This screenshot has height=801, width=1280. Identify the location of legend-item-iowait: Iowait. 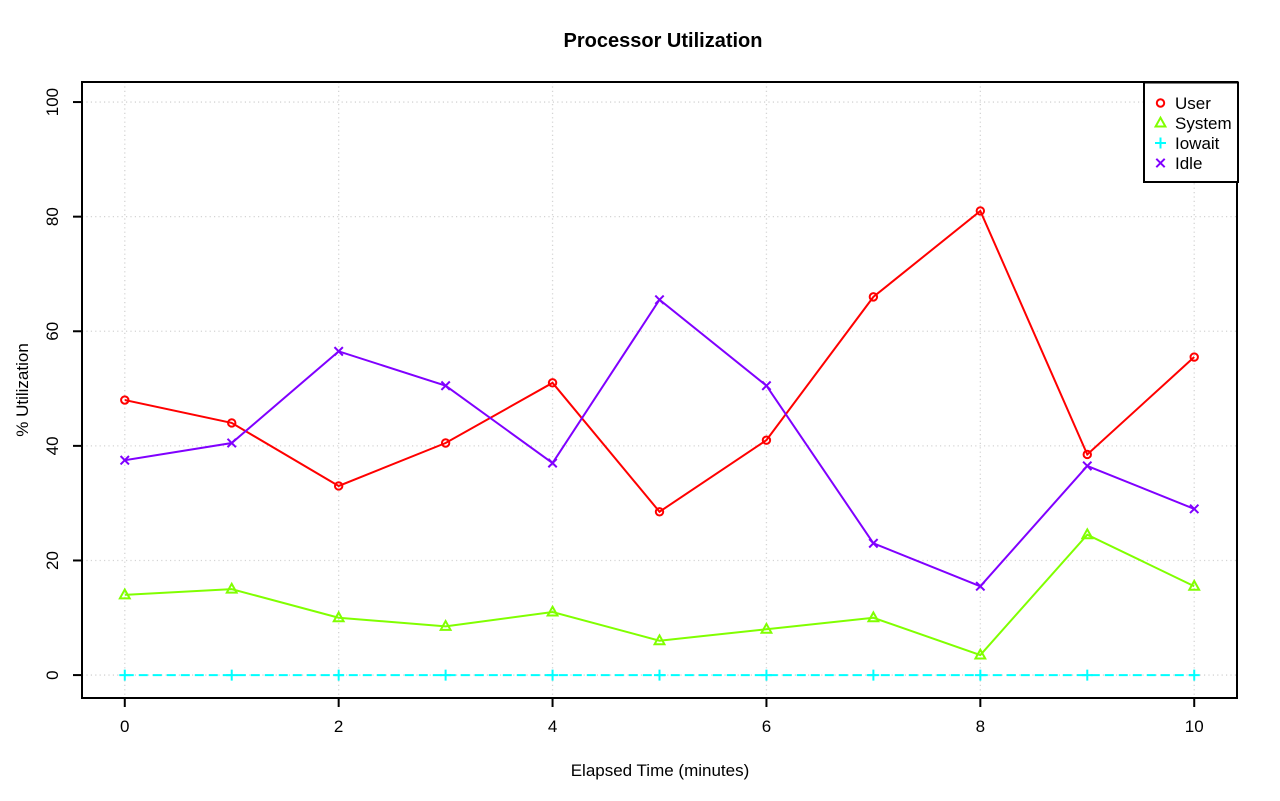
(1187, 143).